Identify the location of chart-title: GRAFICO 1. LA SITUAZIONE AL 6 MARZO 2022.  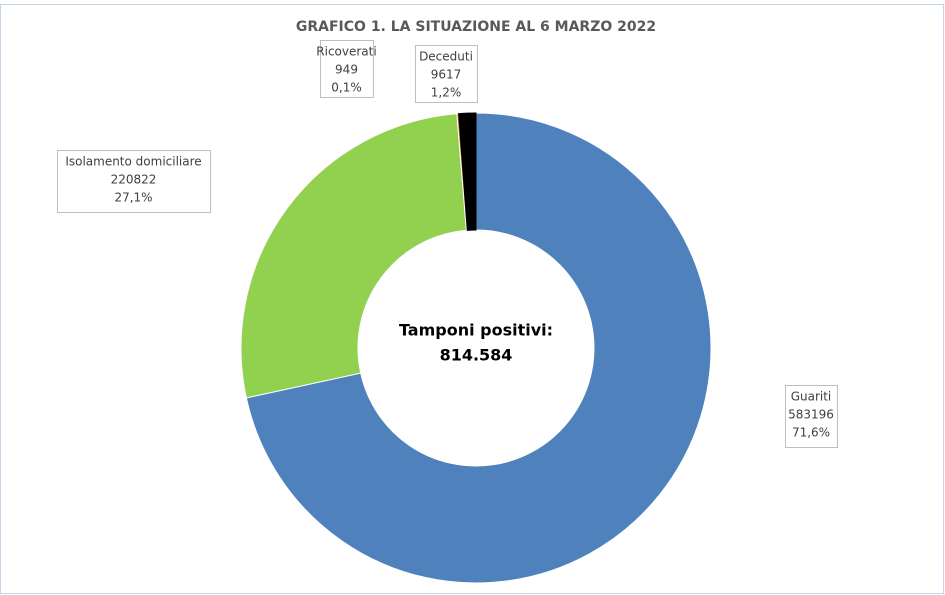
(476, 27).